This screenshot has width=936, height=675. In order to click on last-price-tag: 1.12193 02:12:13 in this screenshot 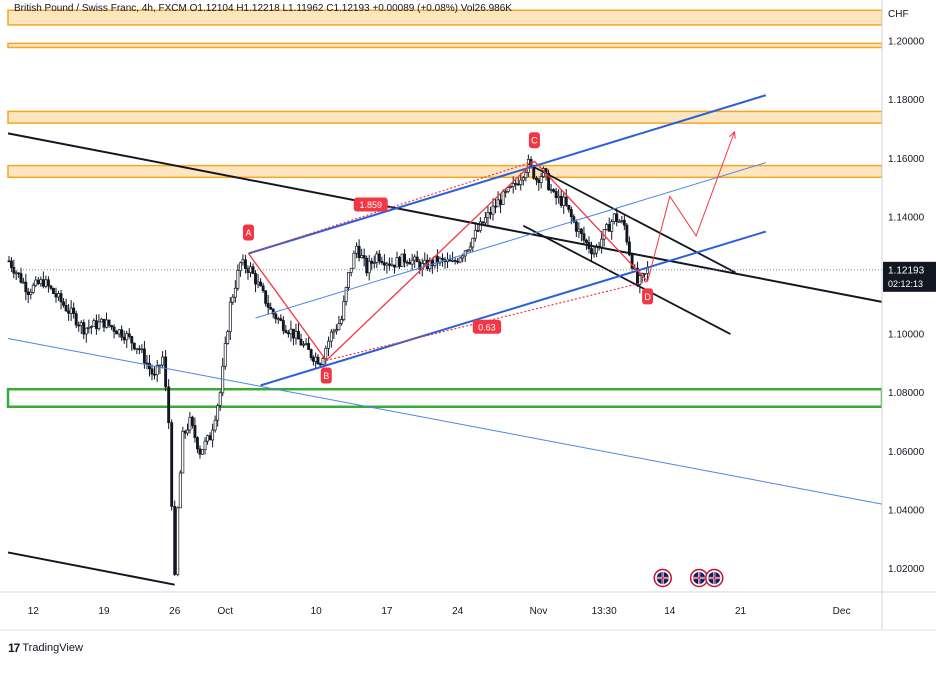, I will do `click(909, 276)`.